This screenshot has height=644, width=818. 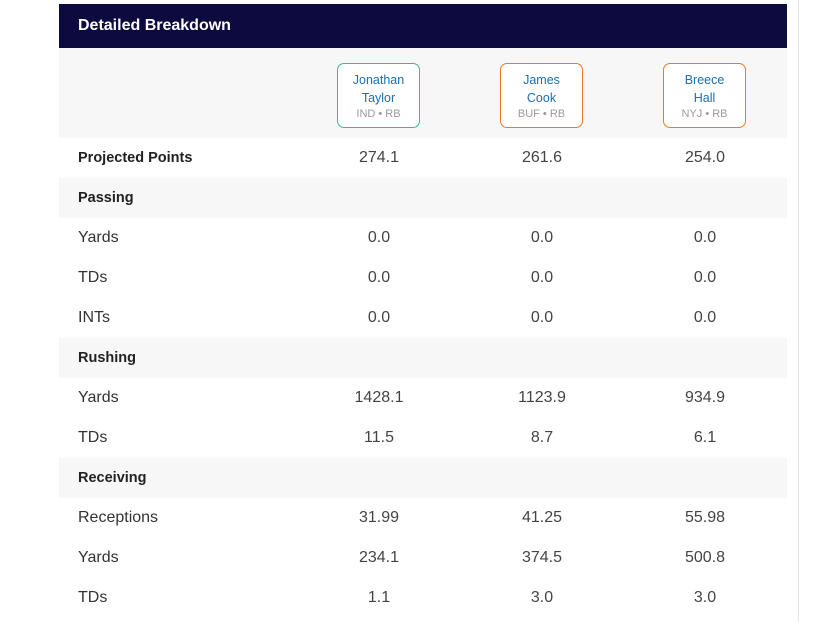 I want to click on player-name: Jonathan Taylor, so click(x=378, y=89).